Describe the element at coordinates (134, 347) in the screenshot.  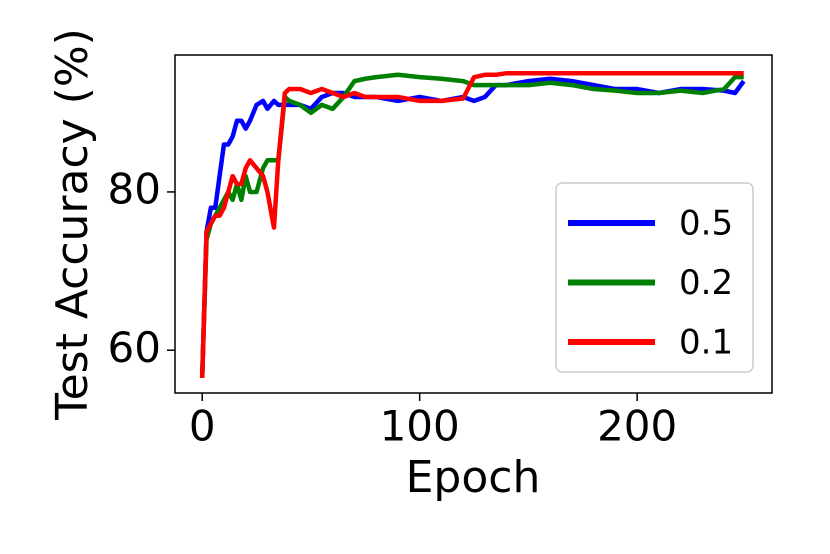
I see `y-tick-label: 60` at that location.